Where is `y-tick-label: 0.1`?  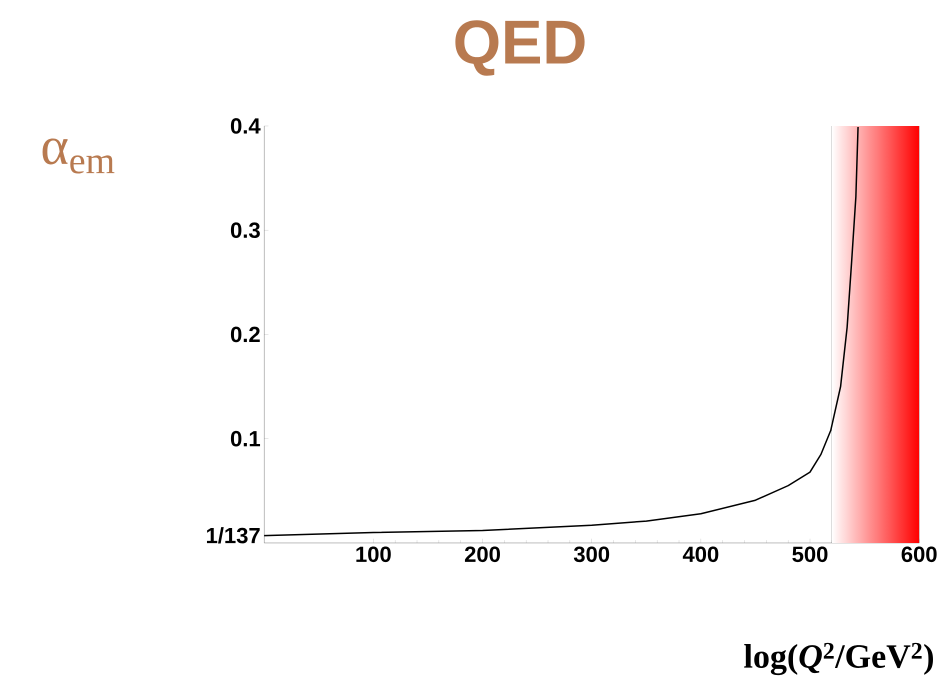
y-tick-label: 0.1 is located at coordinates (245, 438).